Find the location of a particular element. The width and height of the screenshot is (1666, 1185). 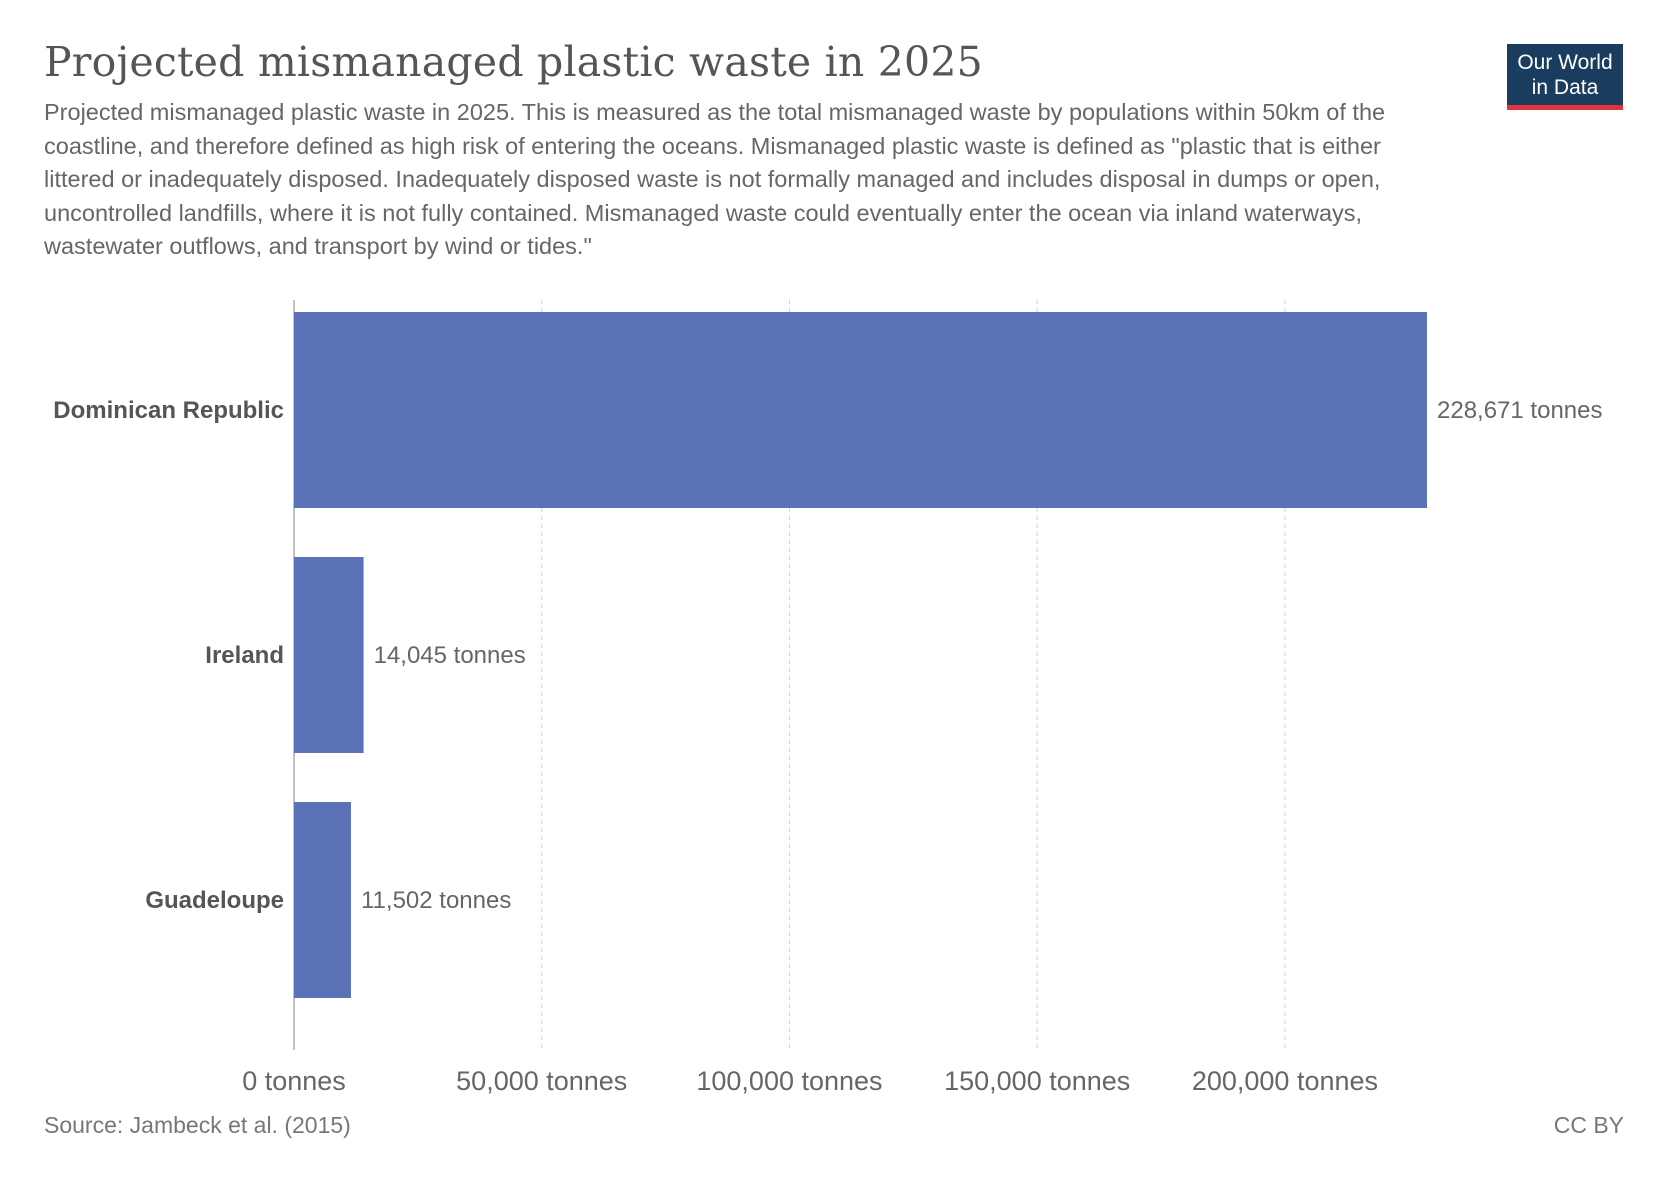

x-tick-label: 100,000 tonnes is located at coordinates (789, 1081).